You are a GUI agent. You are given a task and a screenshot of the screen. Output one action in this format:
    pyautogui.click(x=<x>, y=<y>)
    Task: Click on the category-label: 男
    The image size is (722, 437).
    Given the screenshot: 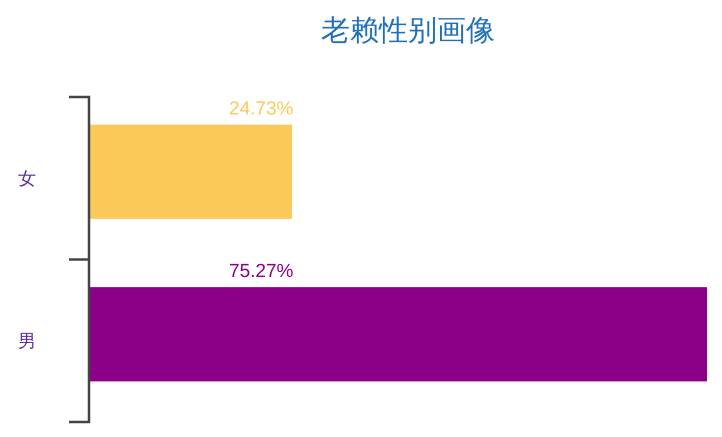 What is the action you would take?
    pyautogui.click(x=27, y=340)
    